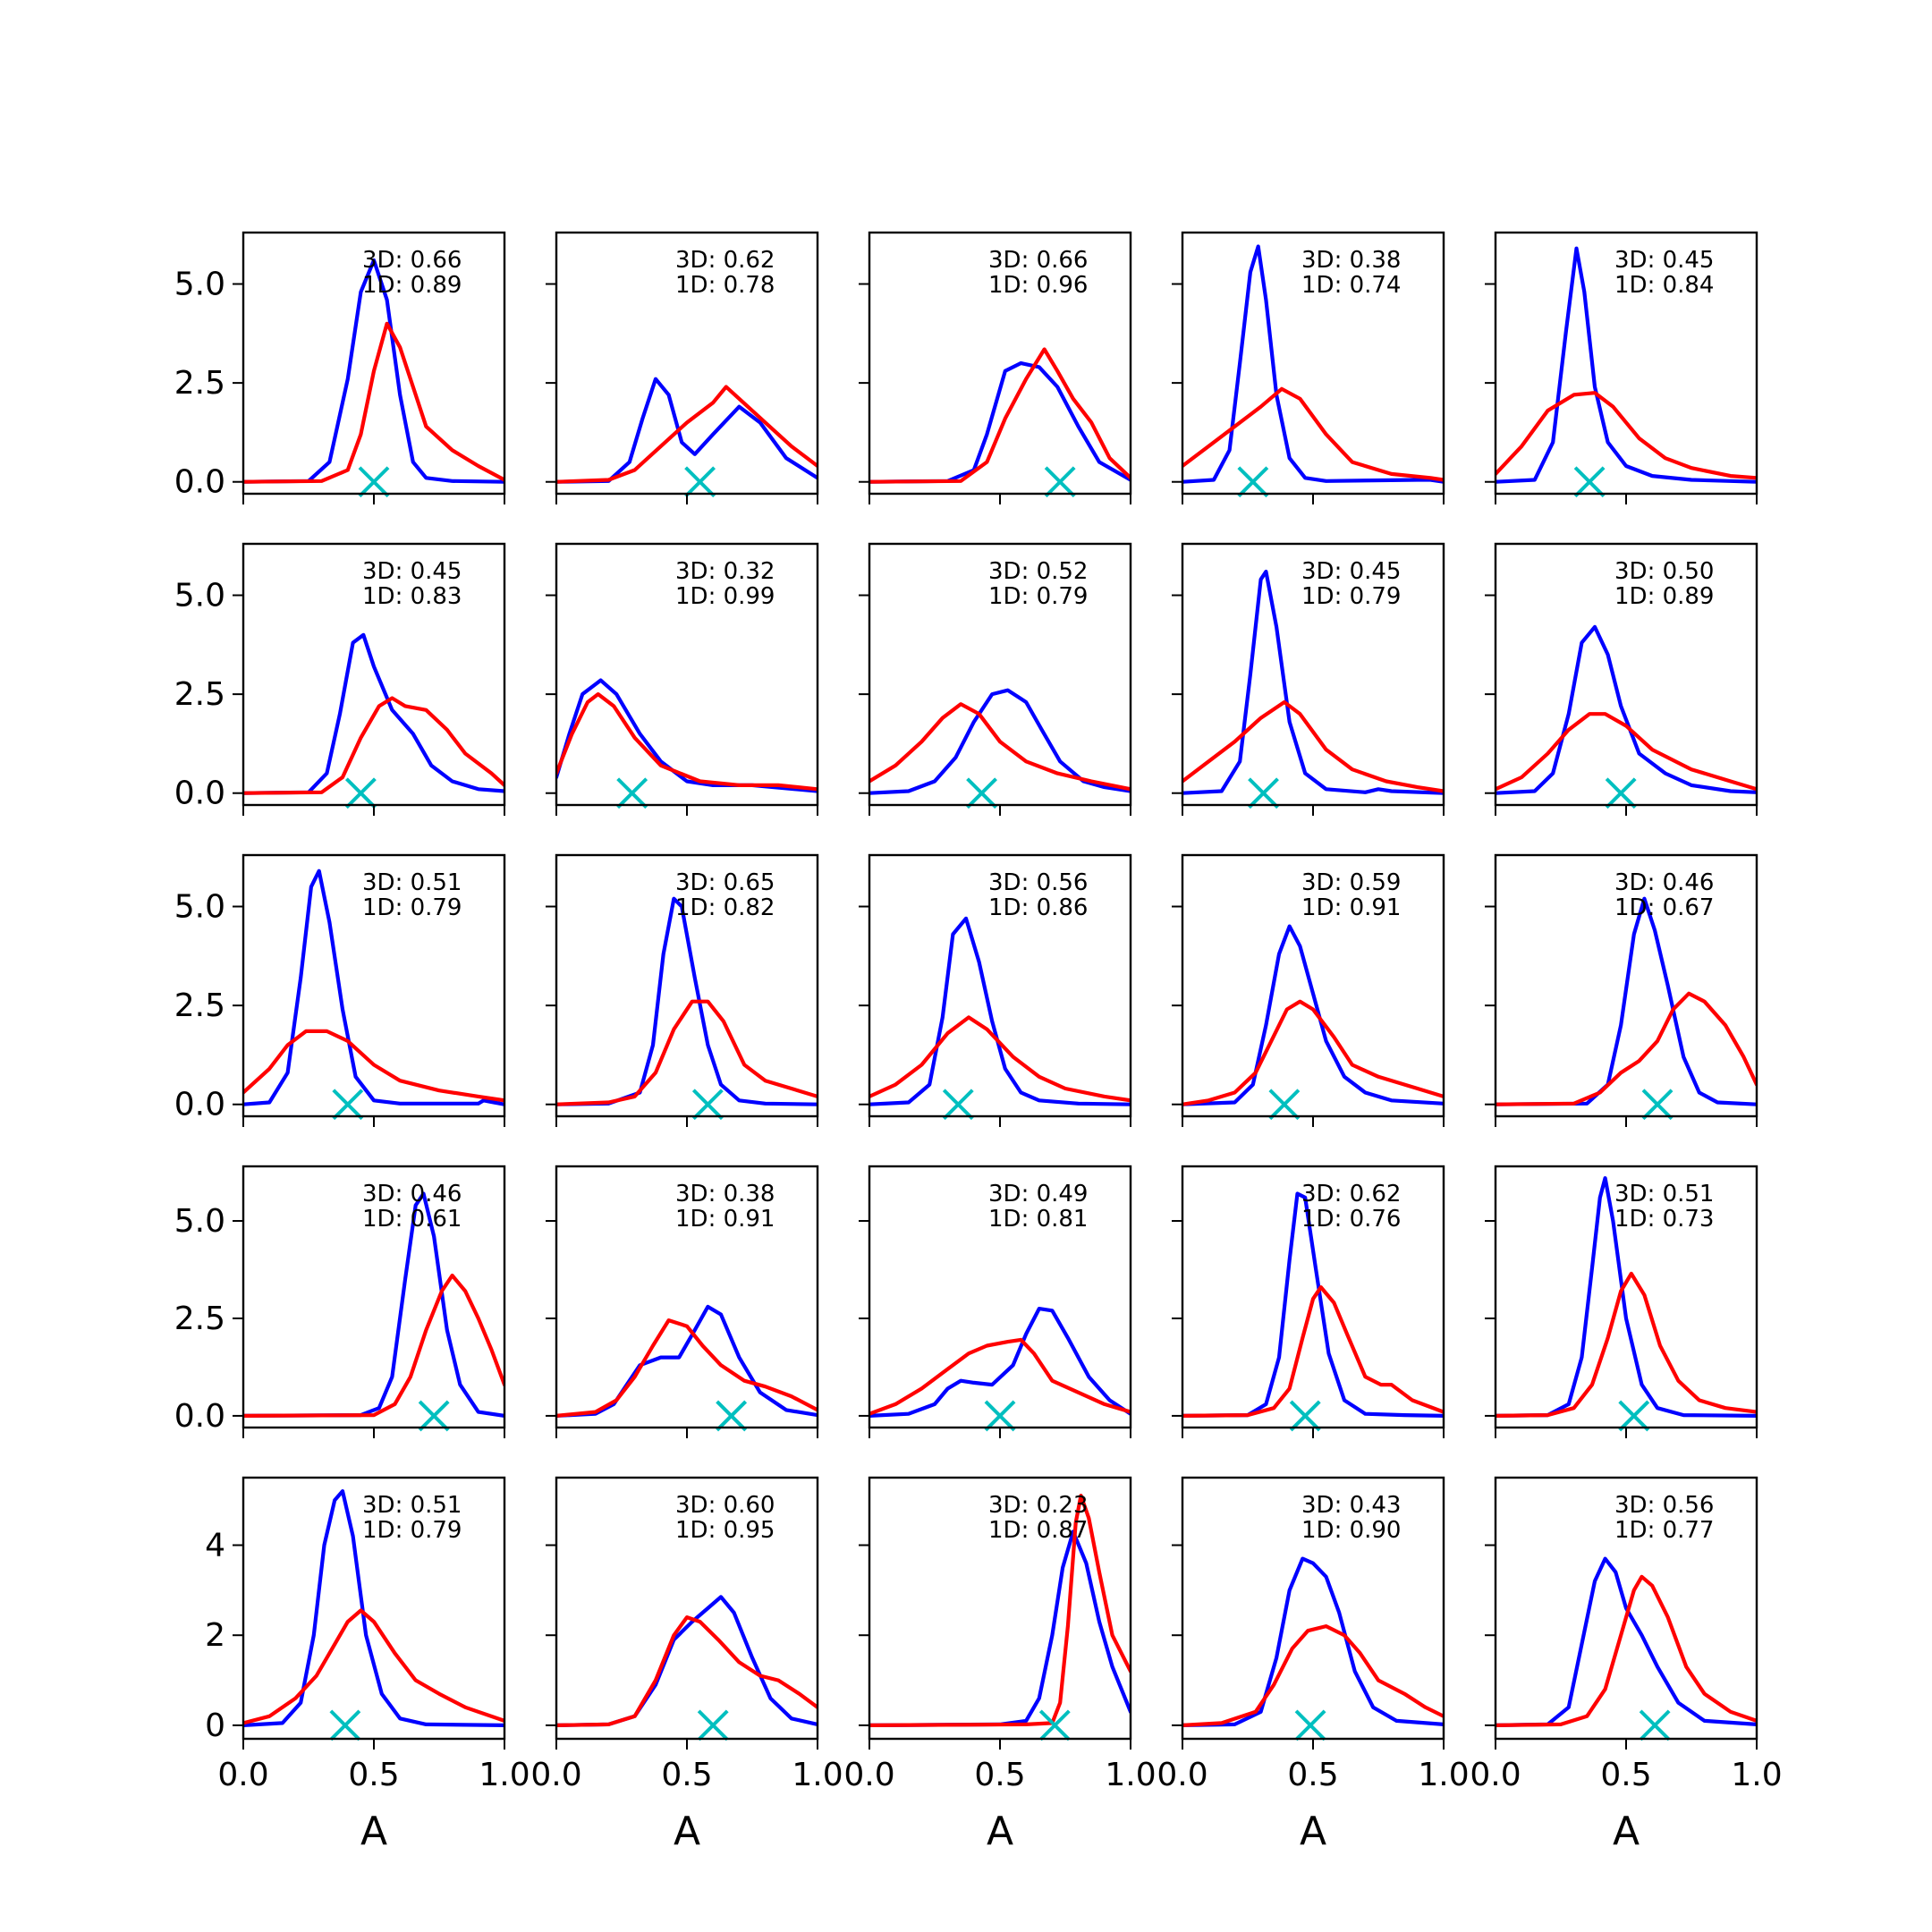 The height and width of the screenshot is (1932, 1932). Describe the element at coordinates (412, 596) in the screenshot. I see `annotation-line: 1D: 0.83` at that location.